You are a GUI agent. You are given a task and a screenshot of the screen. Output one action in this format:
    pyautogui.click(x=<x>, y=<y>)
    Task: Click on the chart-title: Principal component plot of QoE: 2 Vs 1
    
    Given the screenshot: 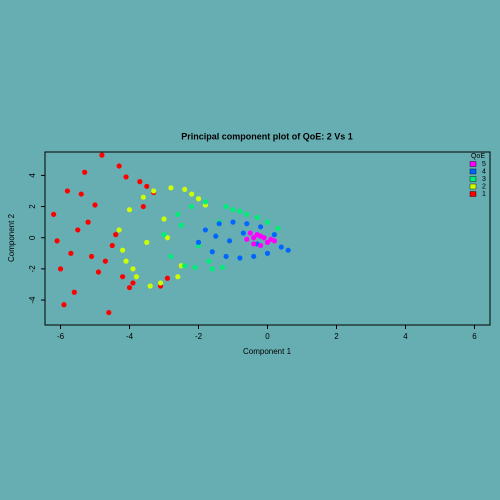 What is the action you would take?
    pyautogui.click(x=267, y=136)
    